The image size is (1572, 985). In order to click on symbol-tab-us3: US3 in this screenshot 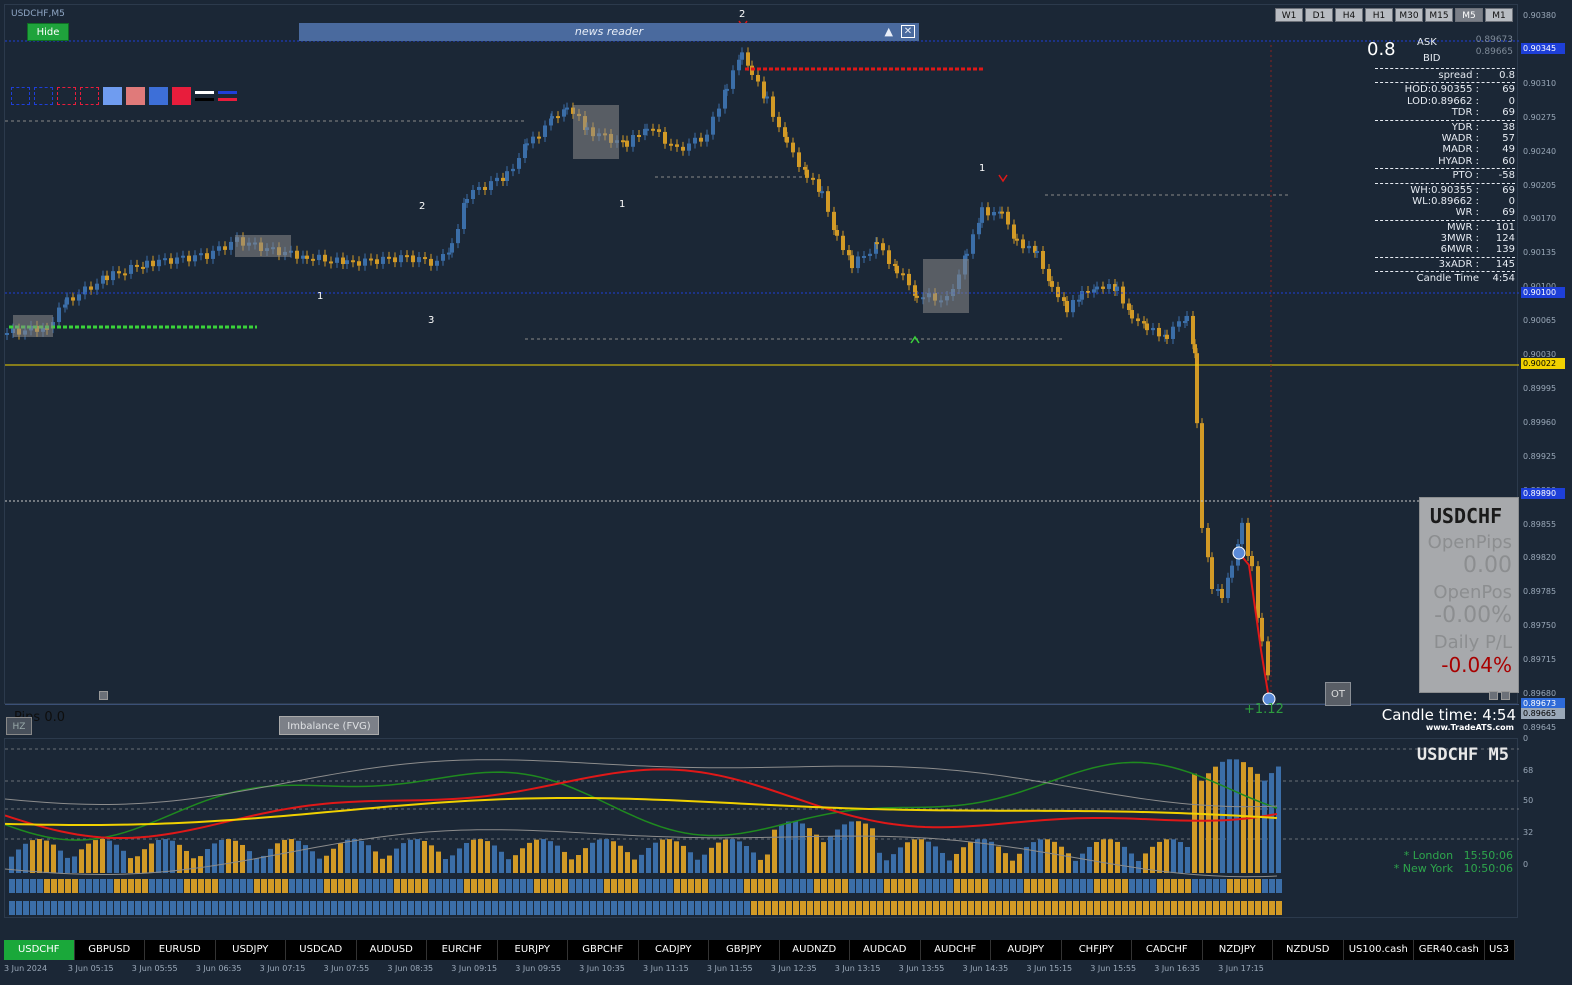, I will do `click(1499, 950)`.